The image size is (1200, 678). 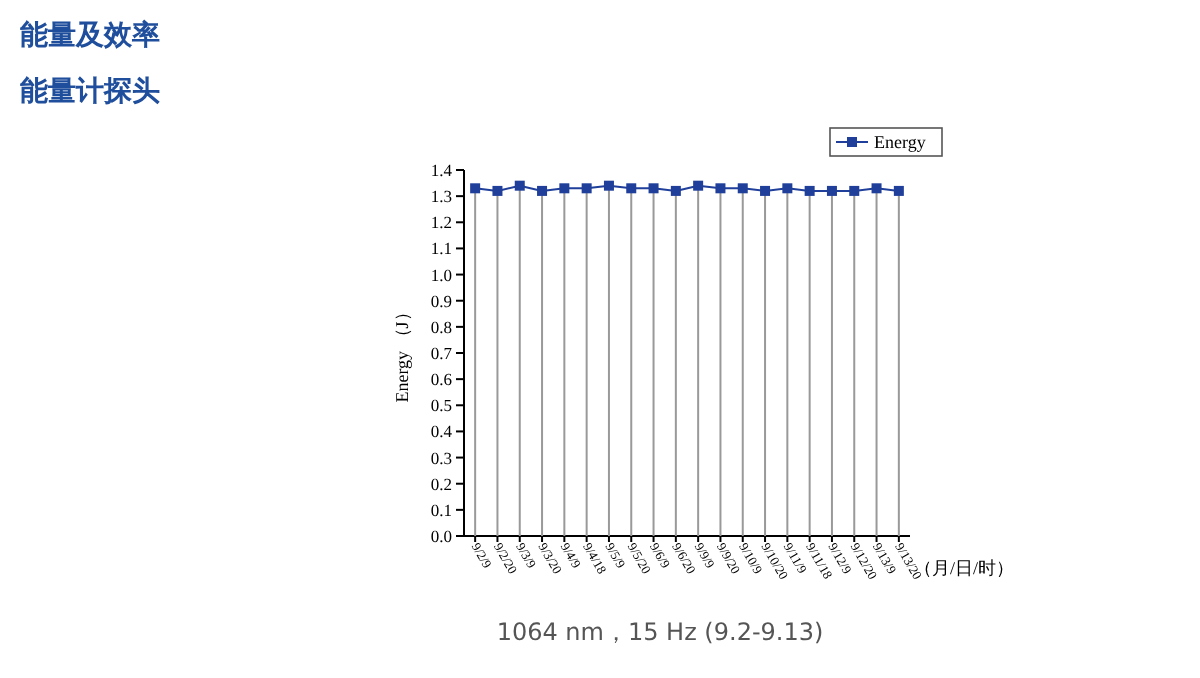 What do you see at coordinates (402, 353) in the screenshot?
I see `y-axis-title: Energy （J）` at bounding box center [402, 353].